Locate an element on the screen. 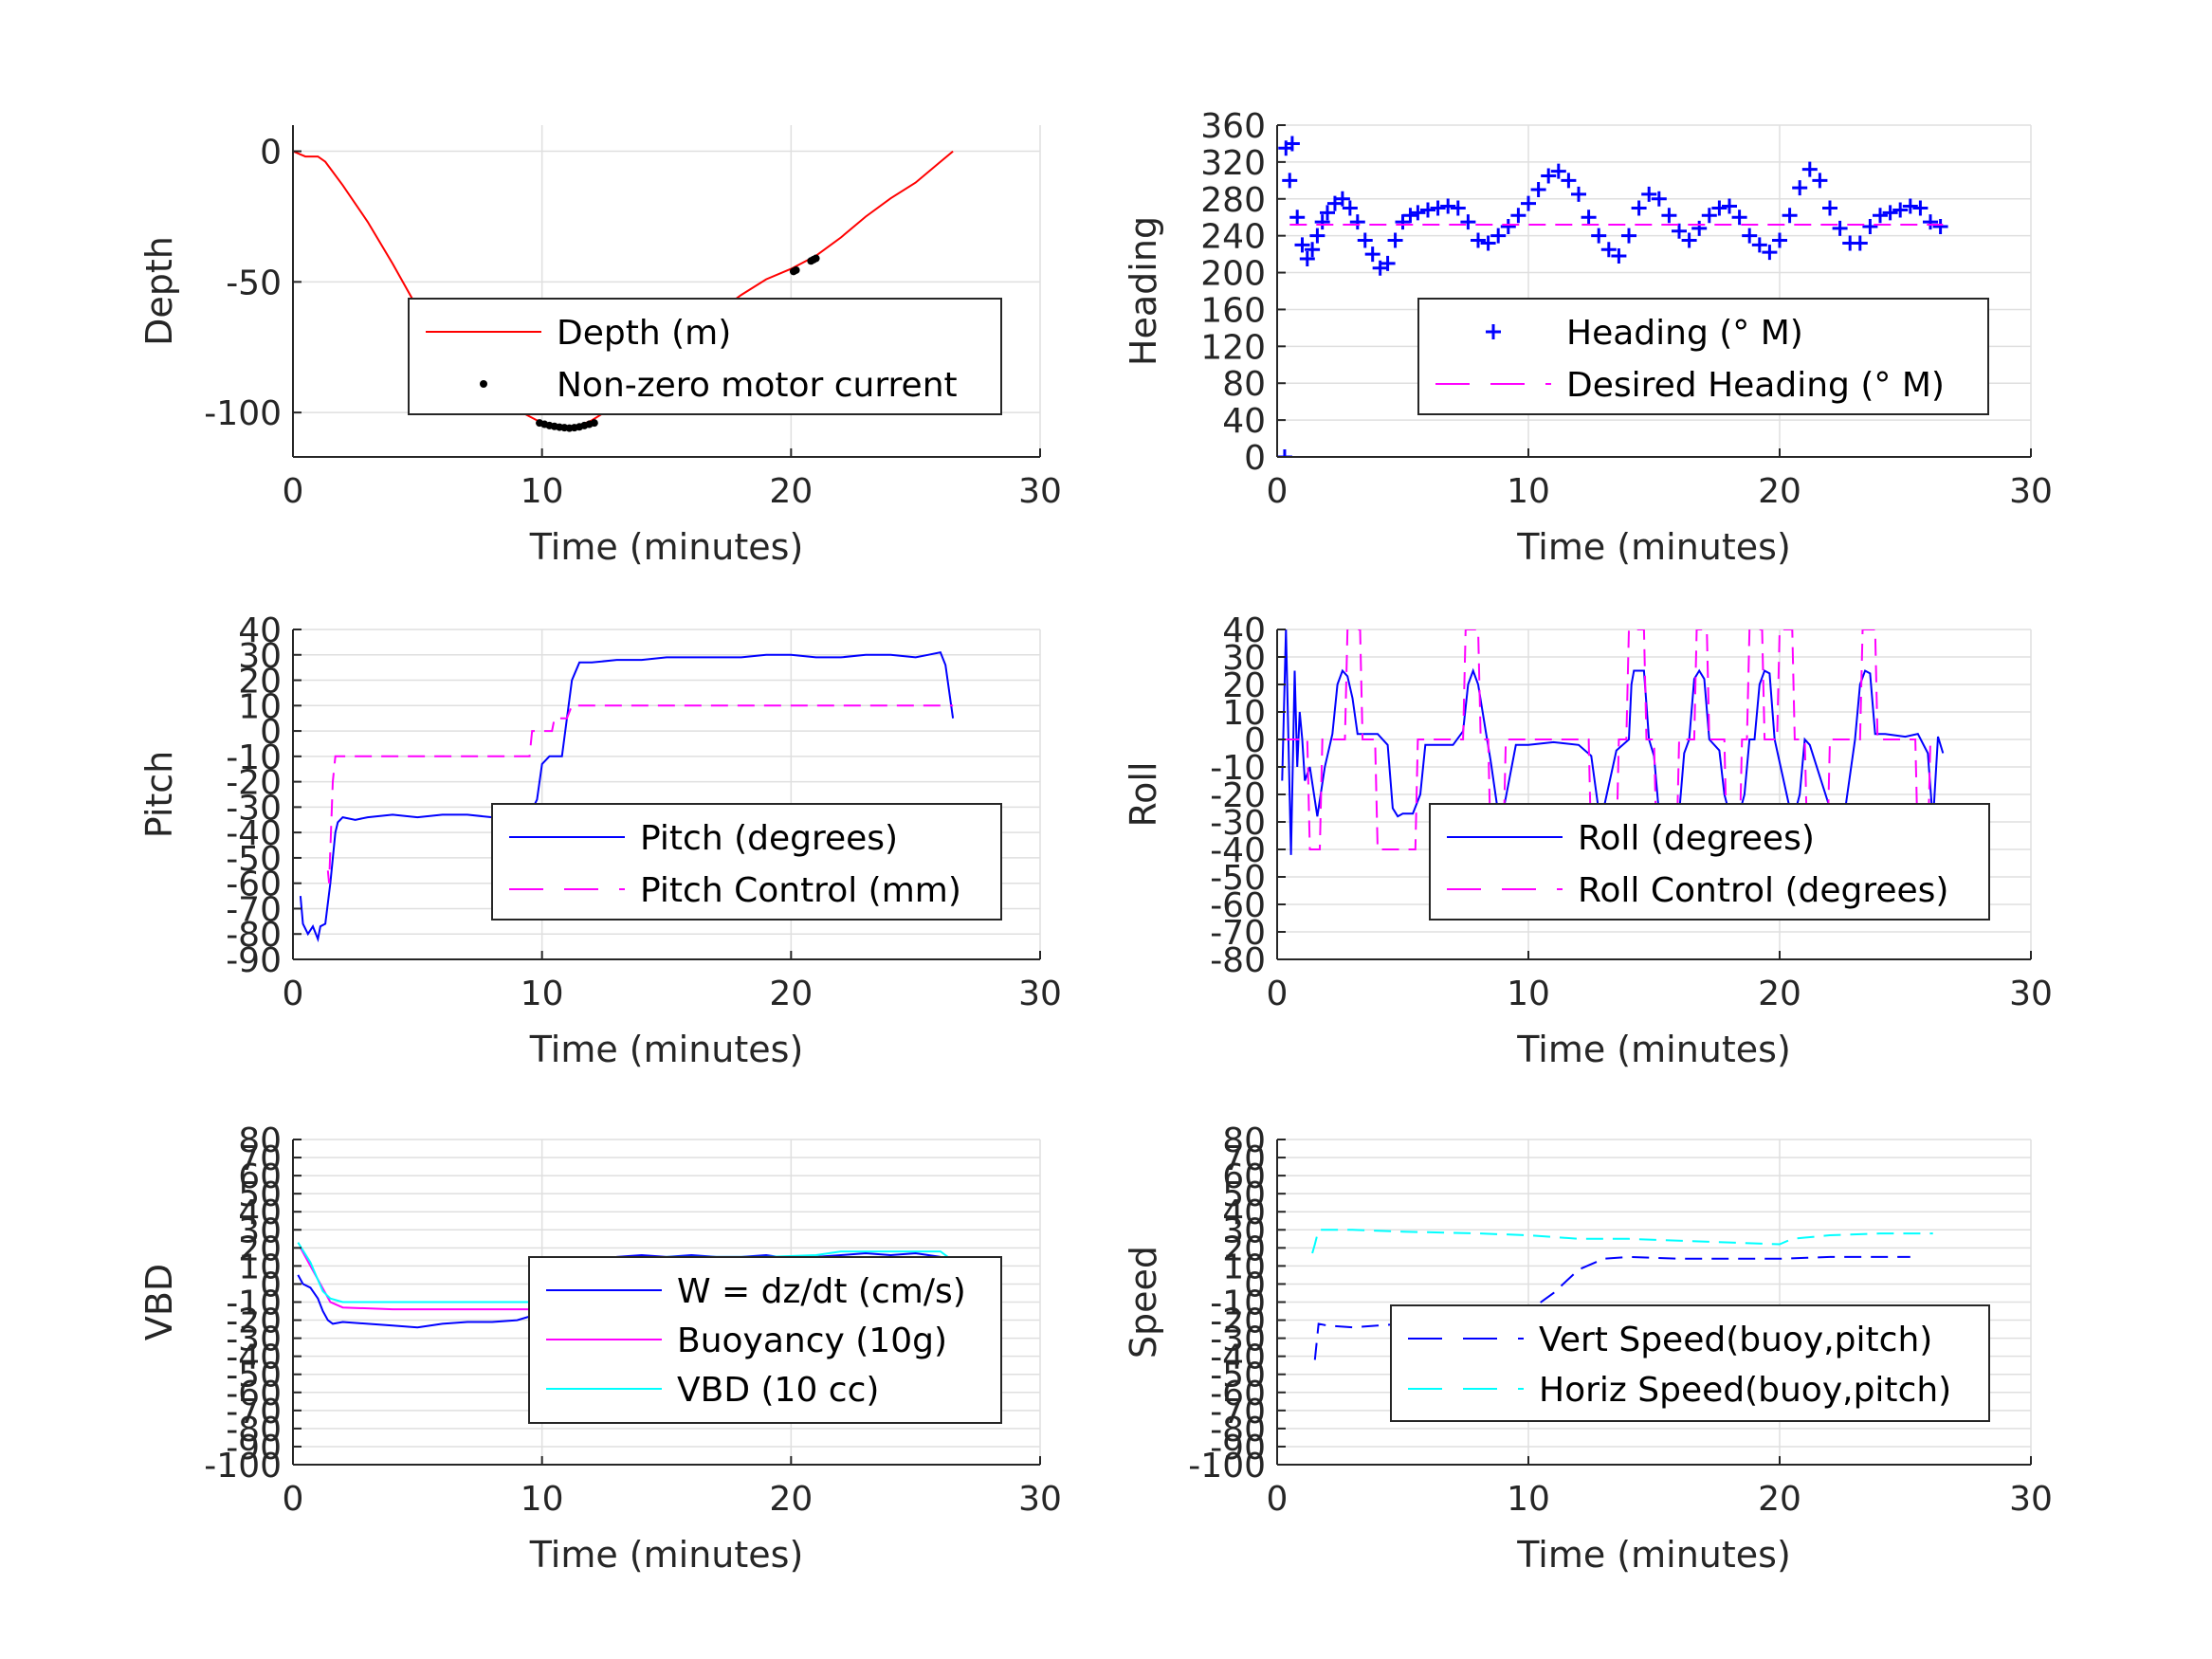 This screenshot has width=2212, height=1659. legend-label: Desired Heading (° M) is located at coordinates (1755, 385).